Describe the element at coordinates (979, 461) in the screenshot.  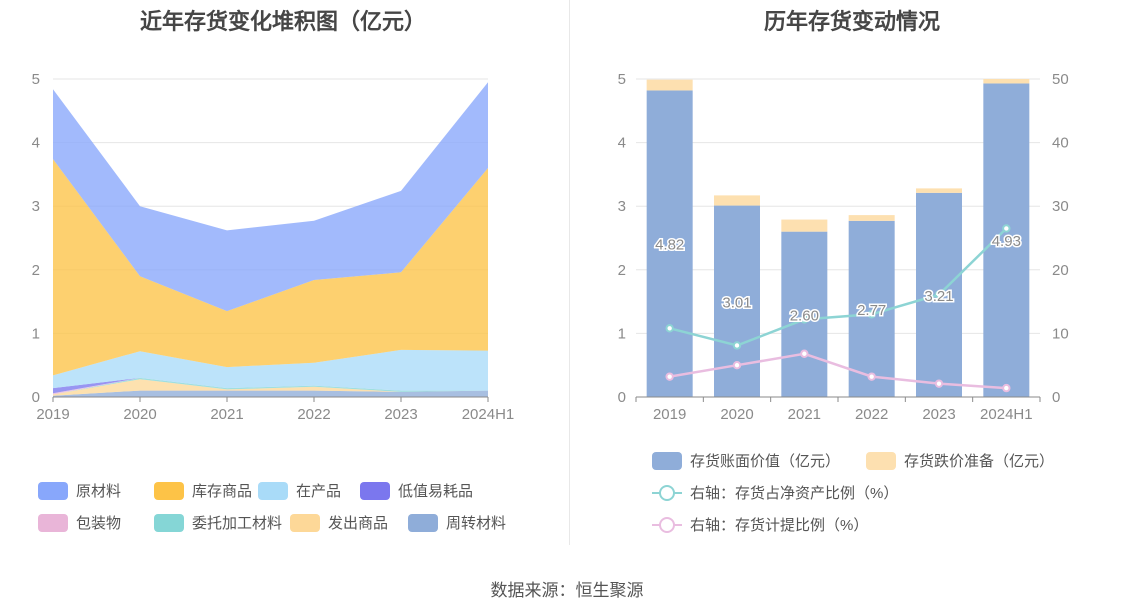
I see `legend-label: 存货跌价准备（亿元）` at that location.